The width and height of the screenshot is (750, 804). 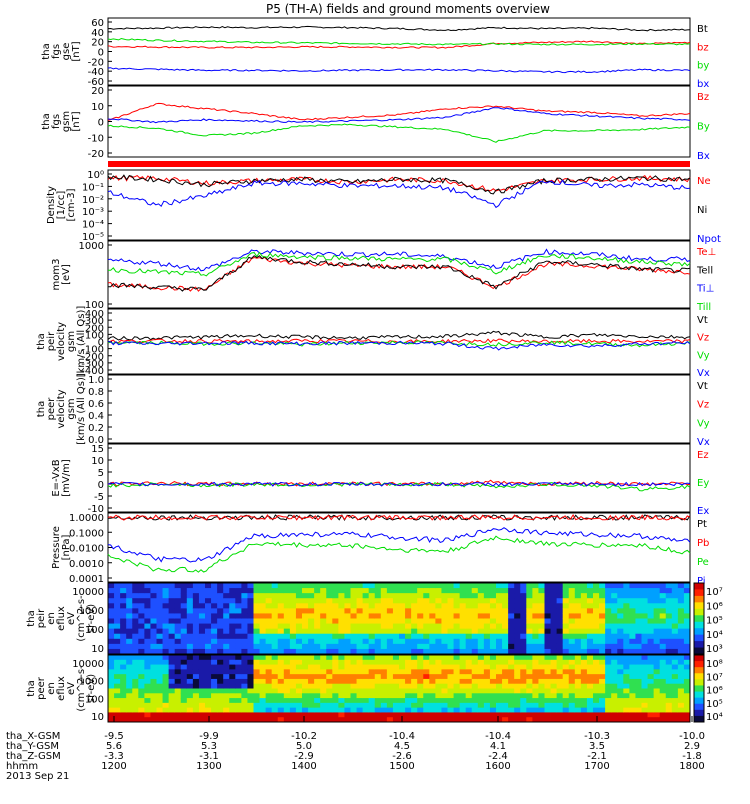 What do you see at coordinates (92, 371) in the screenshot?
I see `y-tick-label: -400` at bounding box center [92, 371].